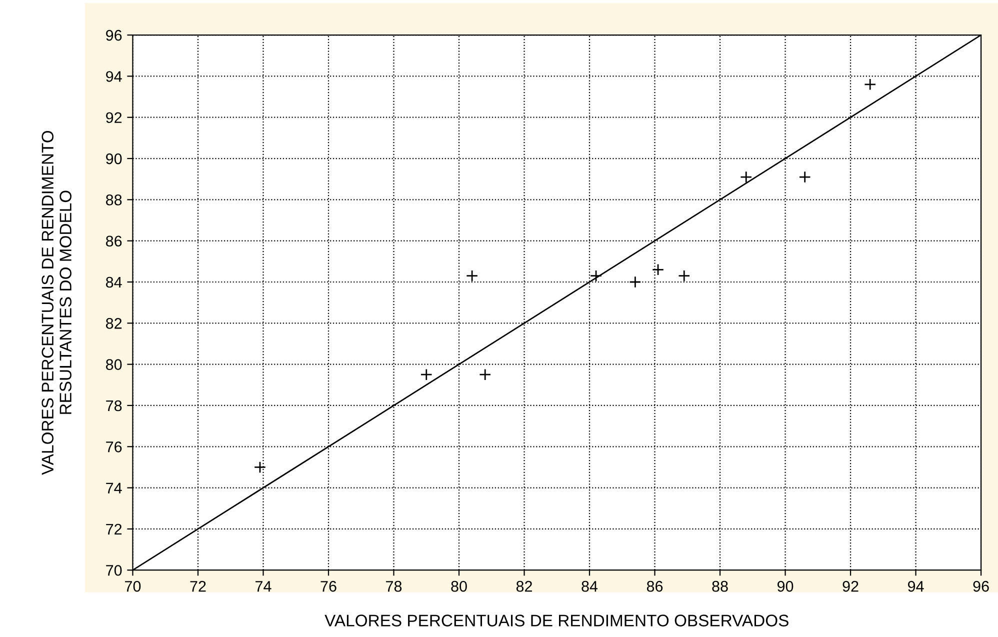 This screenshot has width=998, height=637. What do you see at coordinates (114, 200) in the screenshot?
I see `y-tick-label: 88` at bounding box center [114, 200].